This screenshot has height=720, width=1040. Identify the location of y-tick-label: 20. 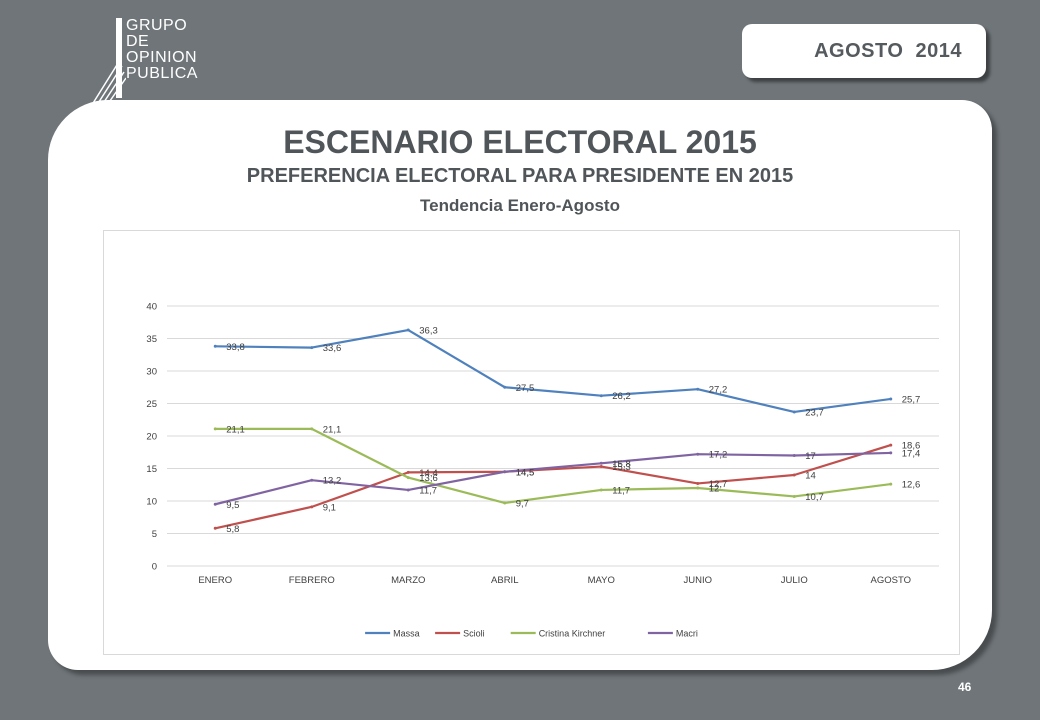
(151, 437).